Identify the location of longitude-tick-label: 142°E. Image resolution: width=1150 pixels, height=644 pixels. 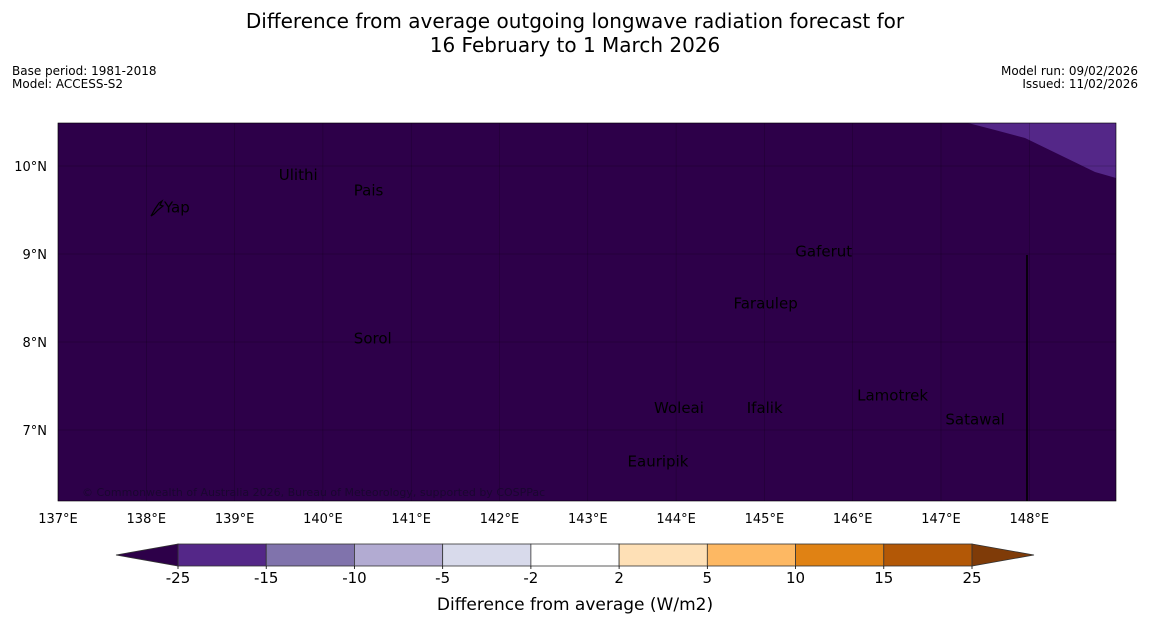
(500, 519).